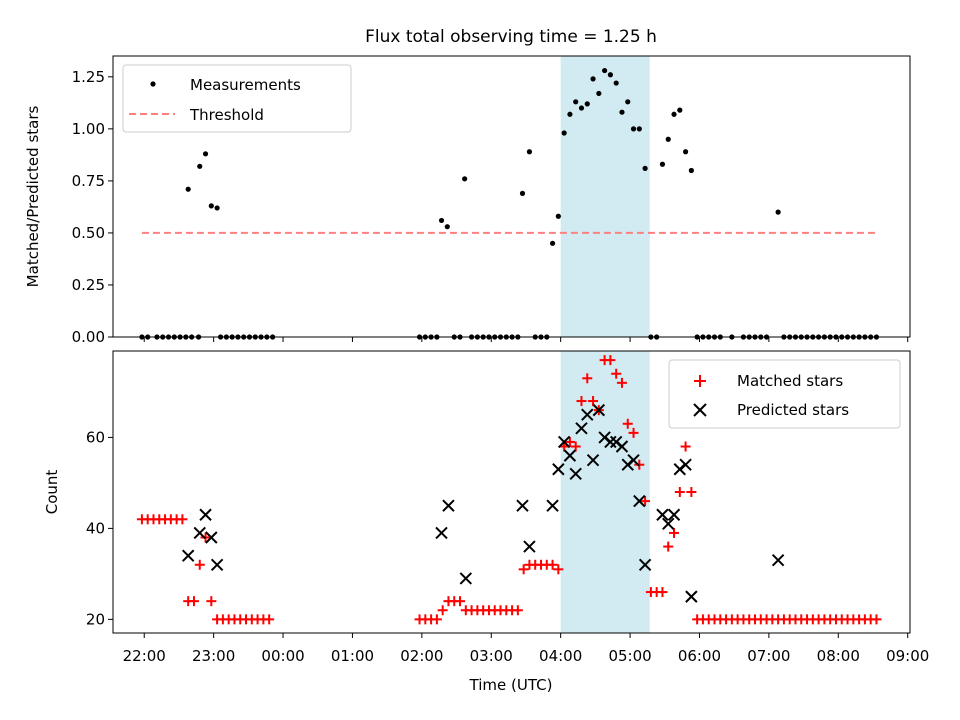 Image resolution: width=960 pixels, height=720 pixels. Describe the element at coordinates (88, 181) in the screenshot. I see `top-y-tick-label: 0.75` at that location.